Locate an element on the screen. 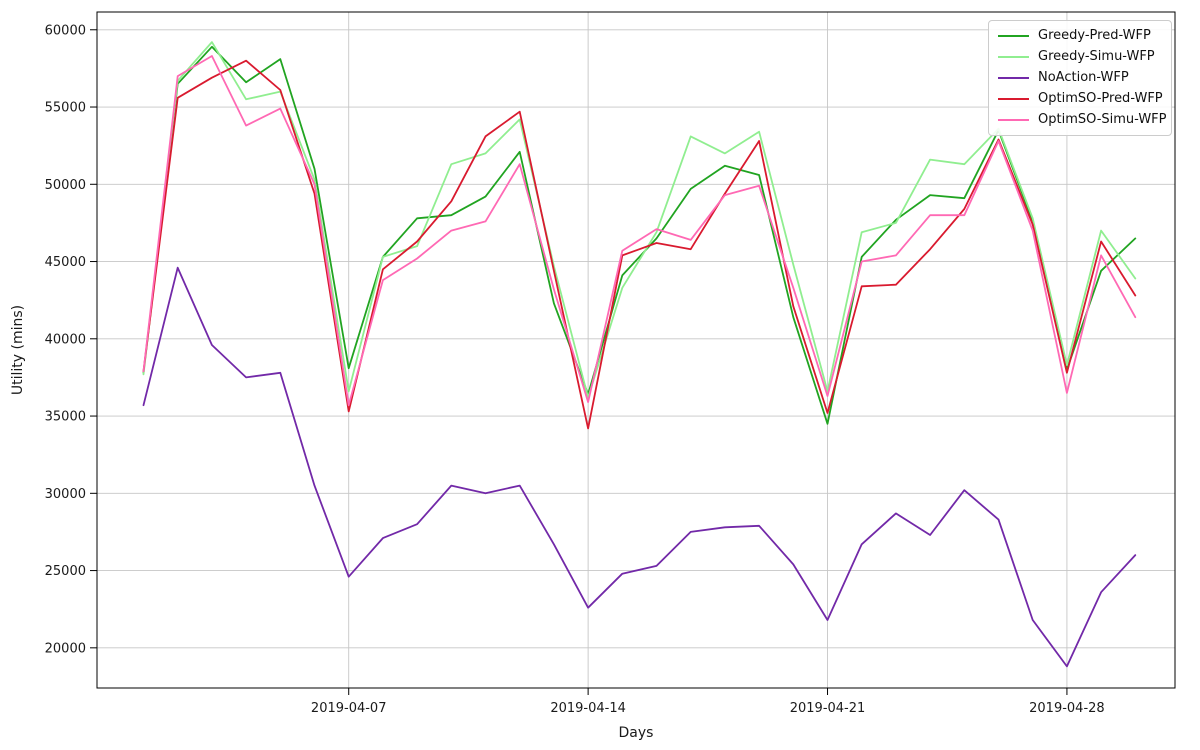 The width and height of the screenshot is (1200, 750). legend-label: OptimSO-Pred-WFP is located at coordinates (1100, 98).